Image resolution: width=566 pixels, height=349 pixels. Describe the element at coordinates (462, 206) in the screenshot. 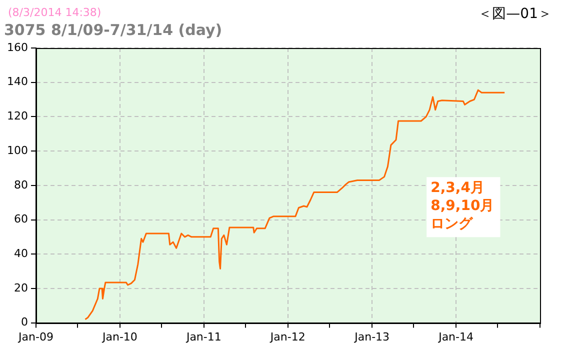

I see `annotation: 8,9,10月` at that location.